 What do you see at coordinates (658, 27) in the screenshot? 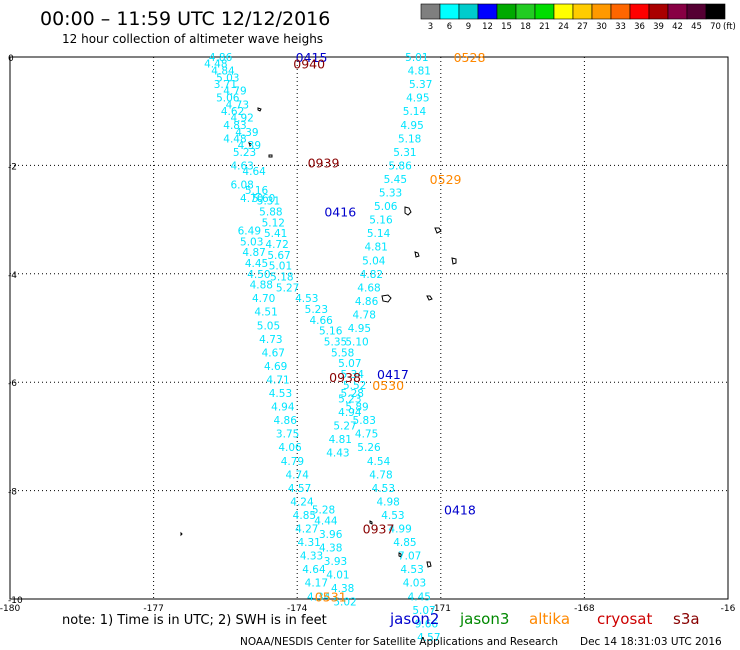
I see `legend-label: 39` at bounding box center [658, 27].